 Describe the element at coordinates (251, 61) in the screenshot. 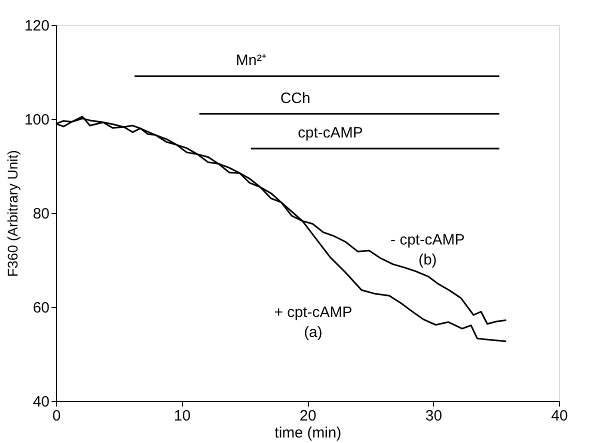

I see `series-label: Mn²⁺` at that location.